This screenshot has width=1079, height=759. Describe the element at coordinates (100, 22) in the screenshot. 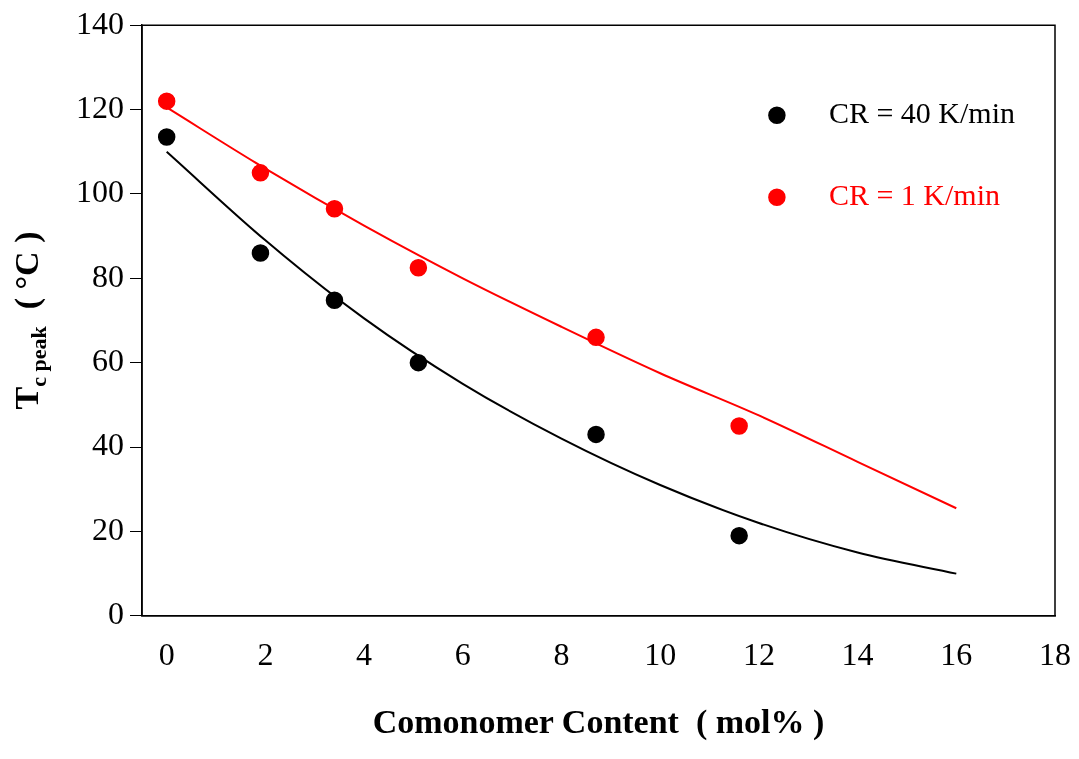

I see `y-tick-label: 140` at that location.